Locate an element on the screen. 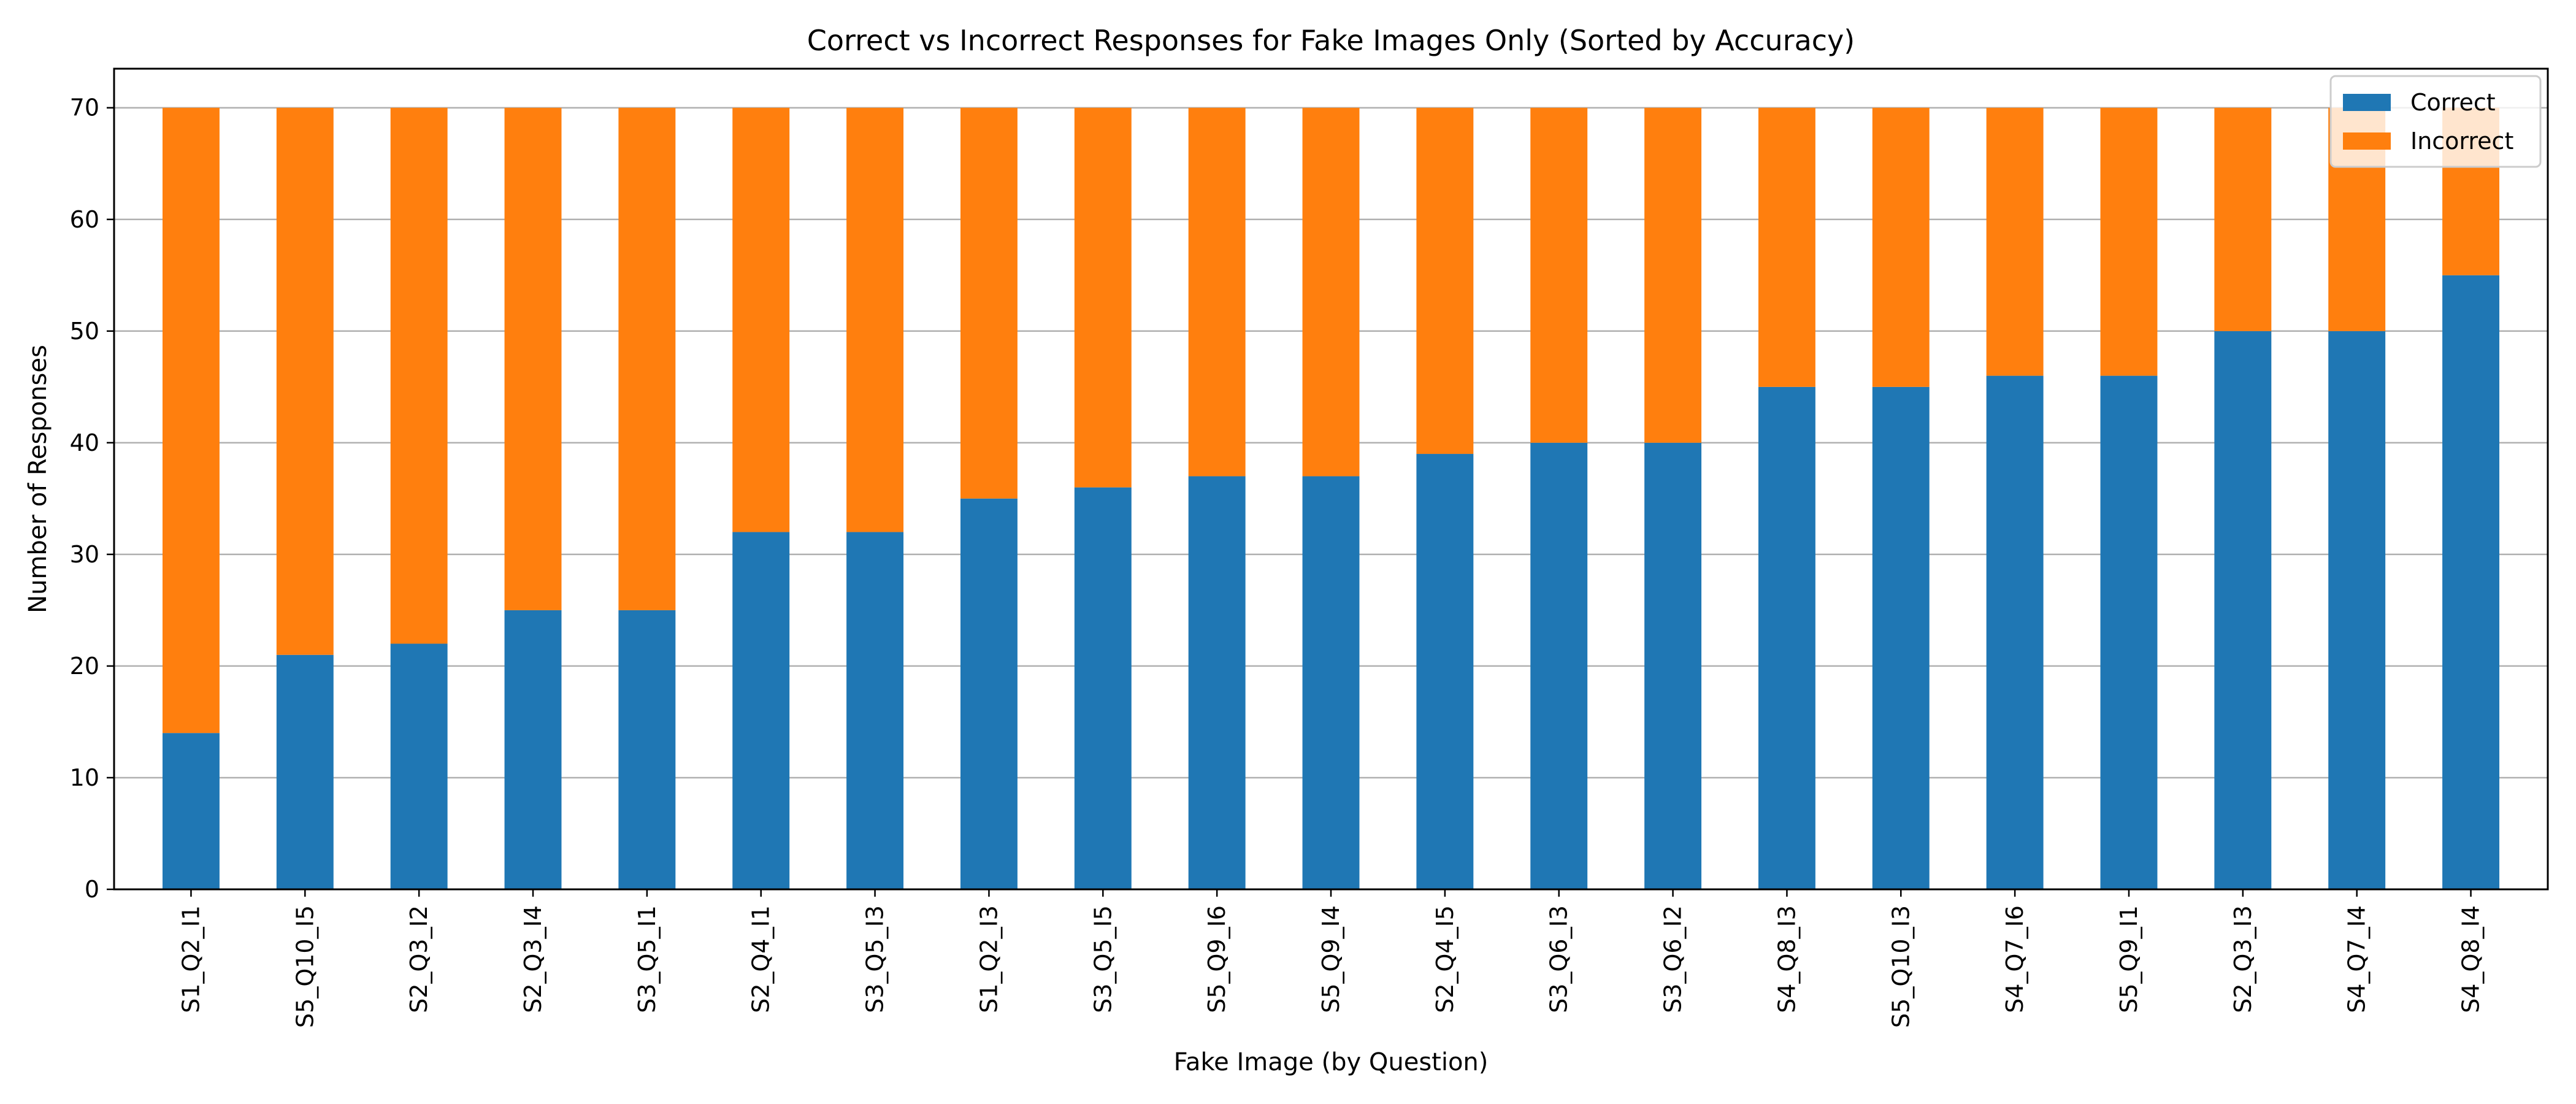 The width and height of the screenshot is (2576, 1104). bar-incorrect-s4-q7-i6 is located at coordinates (2015, 241).